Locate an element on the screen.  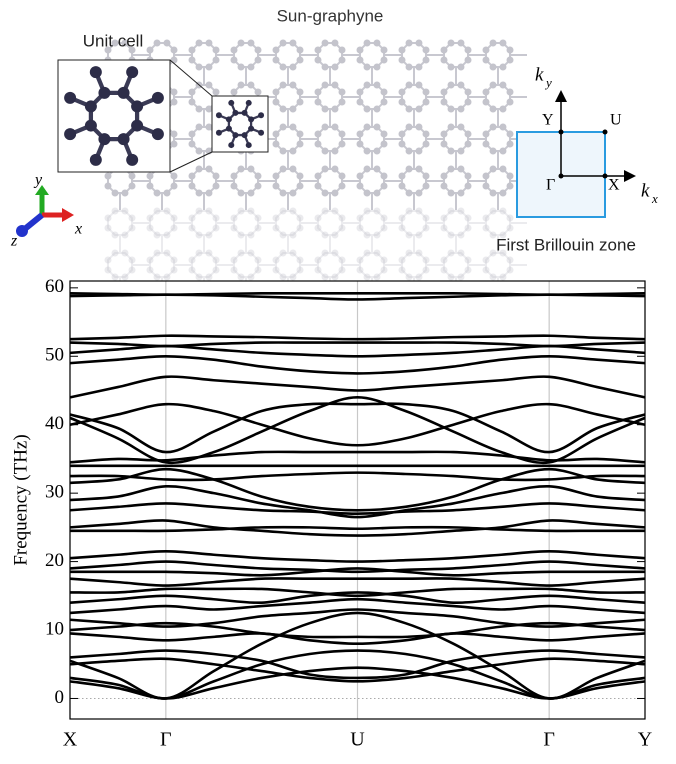
bz-gamma: Γ is located at coordinates (550, 185).